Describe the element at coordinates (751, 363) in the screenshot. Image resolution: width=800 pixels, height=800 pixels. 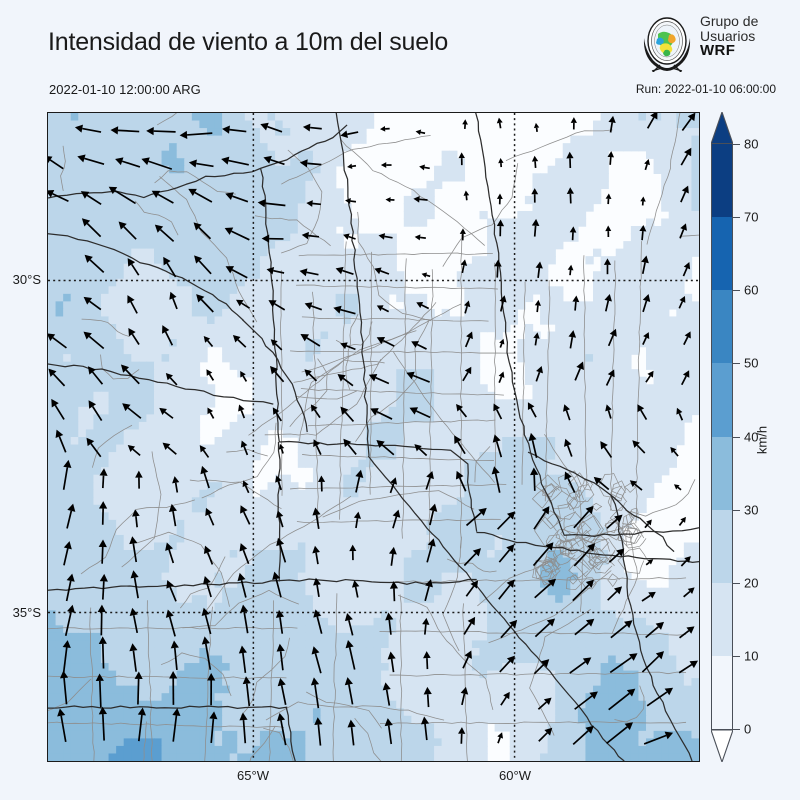
I see `colorbar-ticklabel-50: 50` at that location.